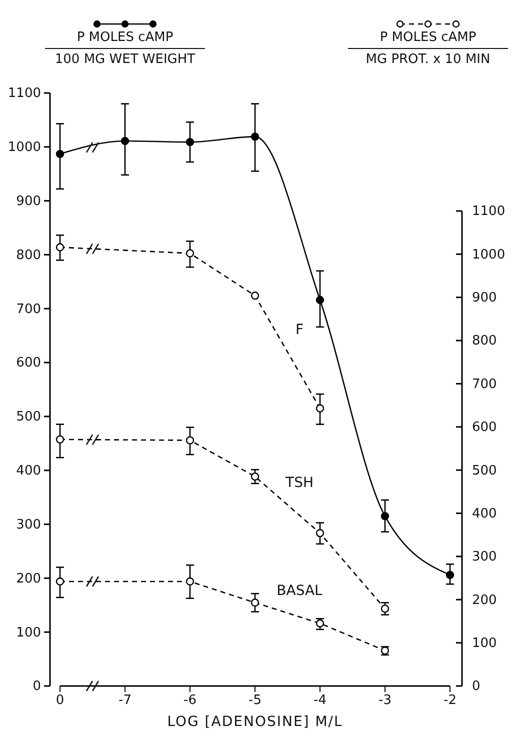 This screenshot has height=736, width=512. What do you see at coordinates (28, 363) in the screenshot?
I see `y-tick-label: 600` at bounding box center [28, 363].